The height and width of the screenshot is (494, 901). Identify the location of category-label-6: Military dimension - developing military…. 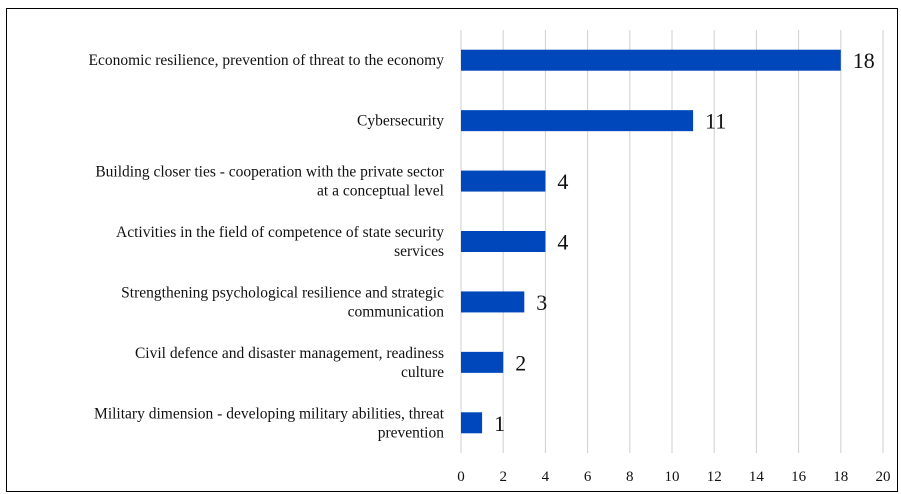
(269, 423).